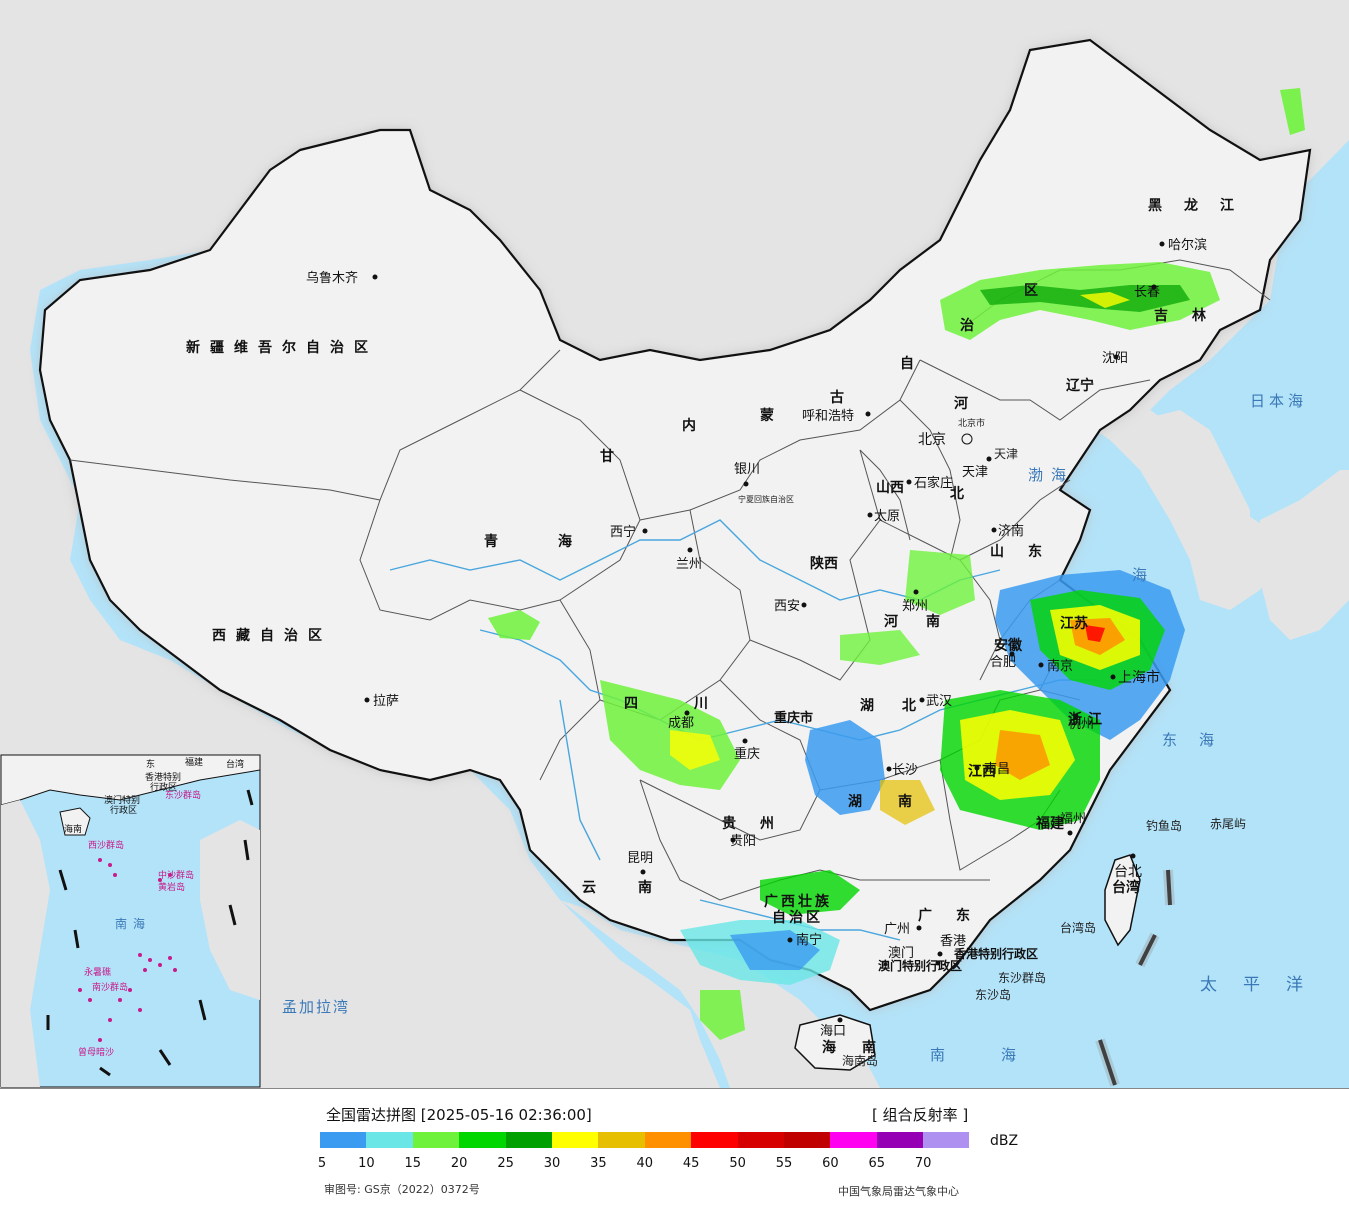 The width and height of the screenshot is (1349, 1209). I want to click on city-label-hefei: 合肥, so click(1003, 662).